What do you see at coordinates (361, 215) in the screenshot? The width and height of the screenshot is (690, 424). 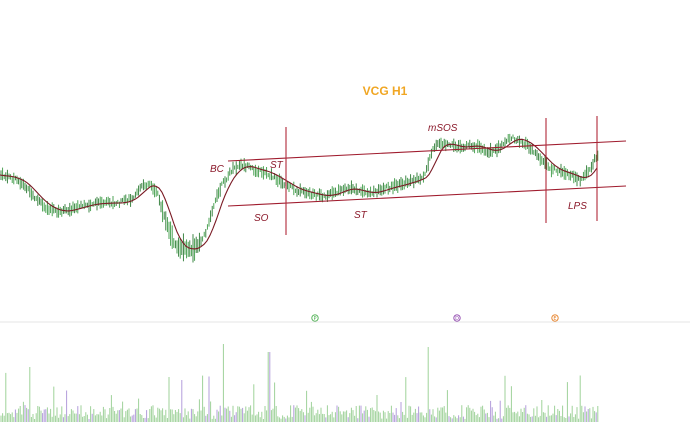 I see `annotation-st-2: ST` at bounding box center [361, 215].